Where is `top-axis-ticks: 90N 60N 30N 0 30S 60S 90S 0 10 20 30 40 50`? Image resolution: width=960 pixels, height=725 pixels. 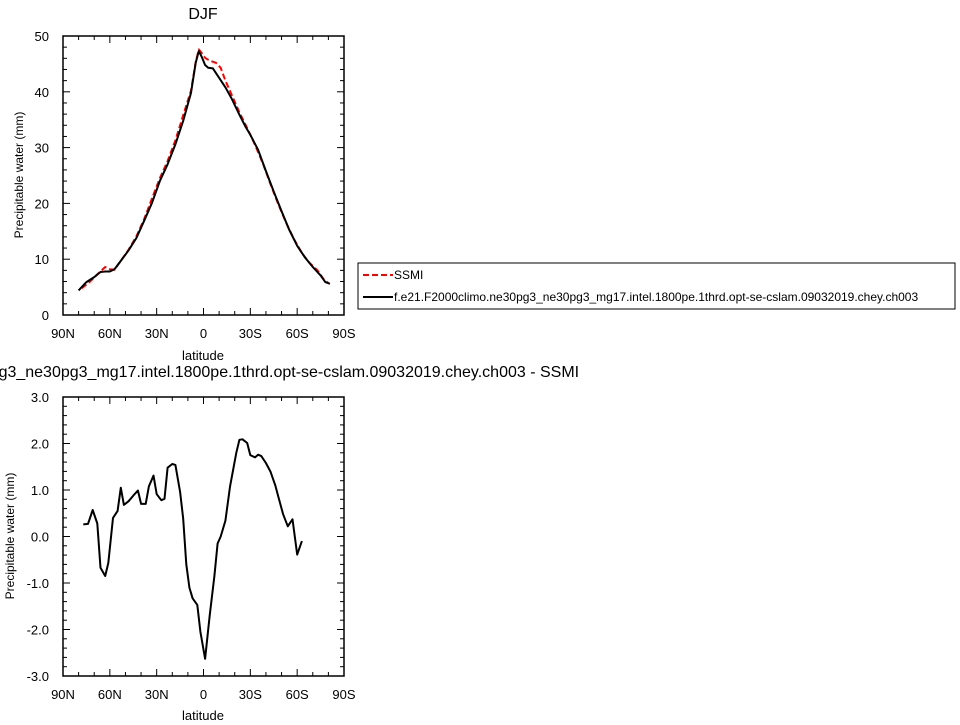 top-axis-ticks: 90N 60N 30N 0 30S 60S 90S 0 10 20 30 40 50 is located at coordinates (195, 185).